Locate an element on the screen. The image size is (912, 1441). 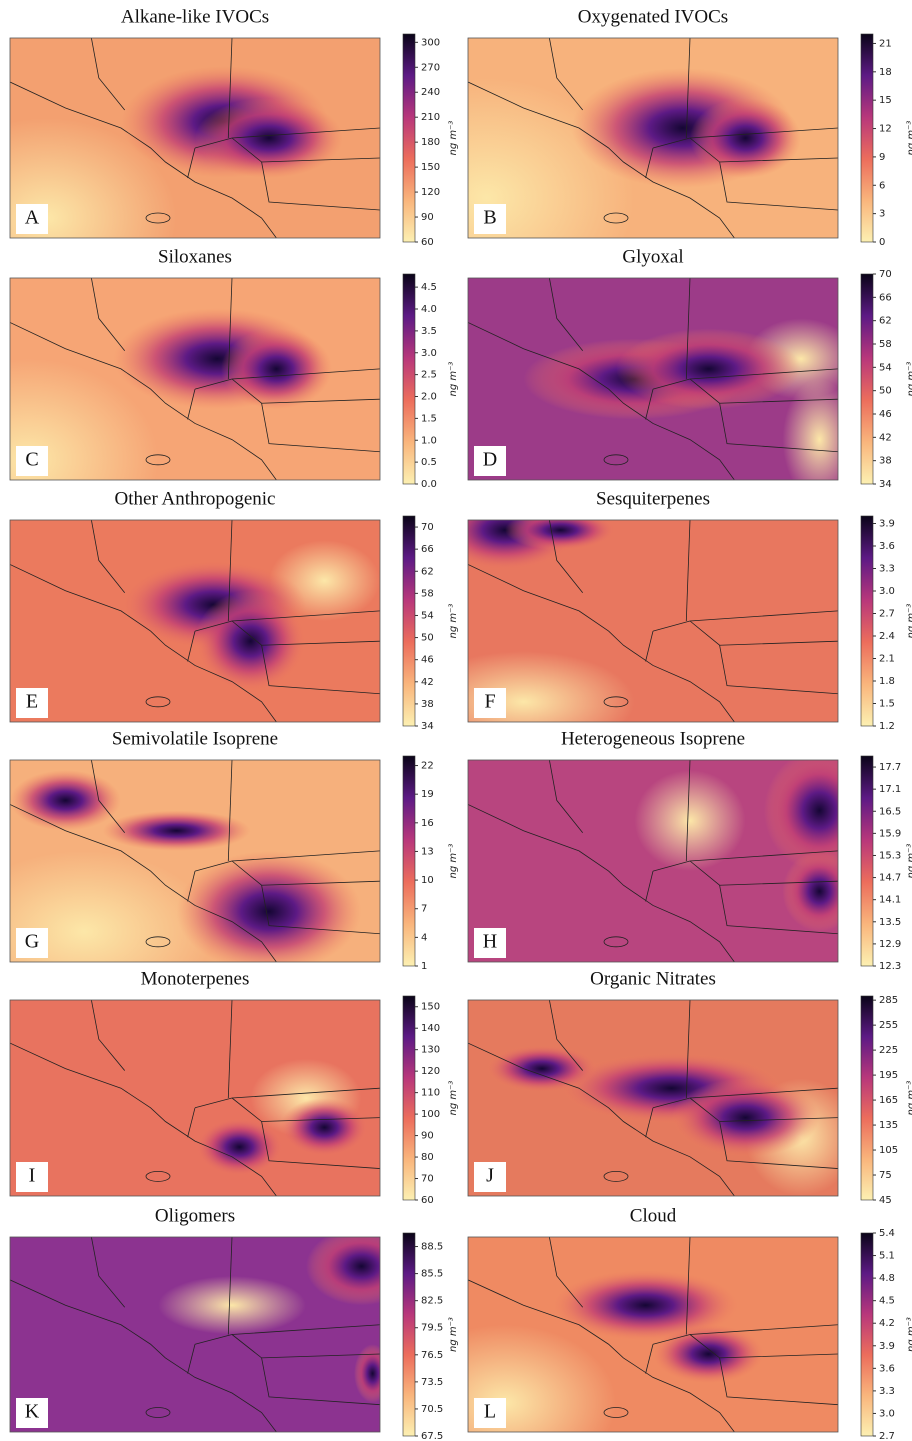
panel-title: Oligomers is located at coordinates (195, 1215).